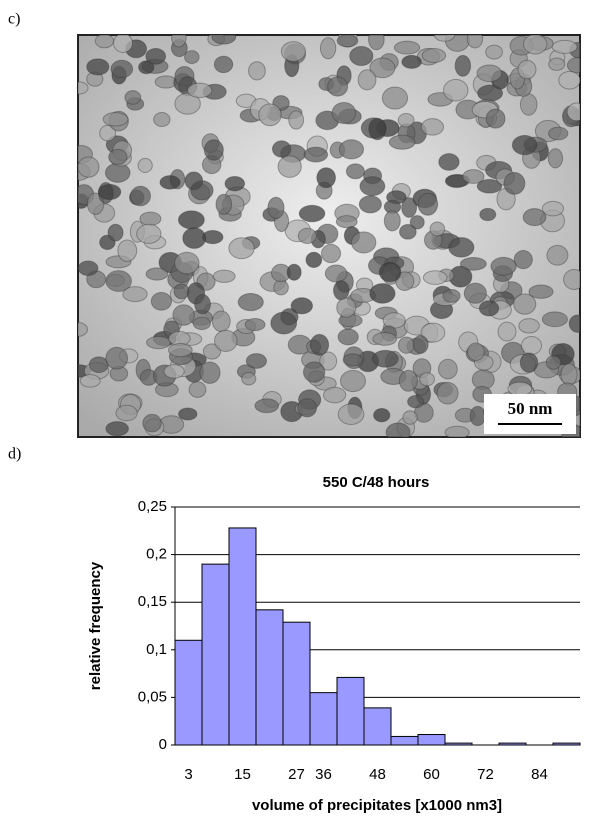  What do you see at coordinates (377, 774) in the screenshot?
I see `x-tick-label: 48` at bounding box center [377, 774].